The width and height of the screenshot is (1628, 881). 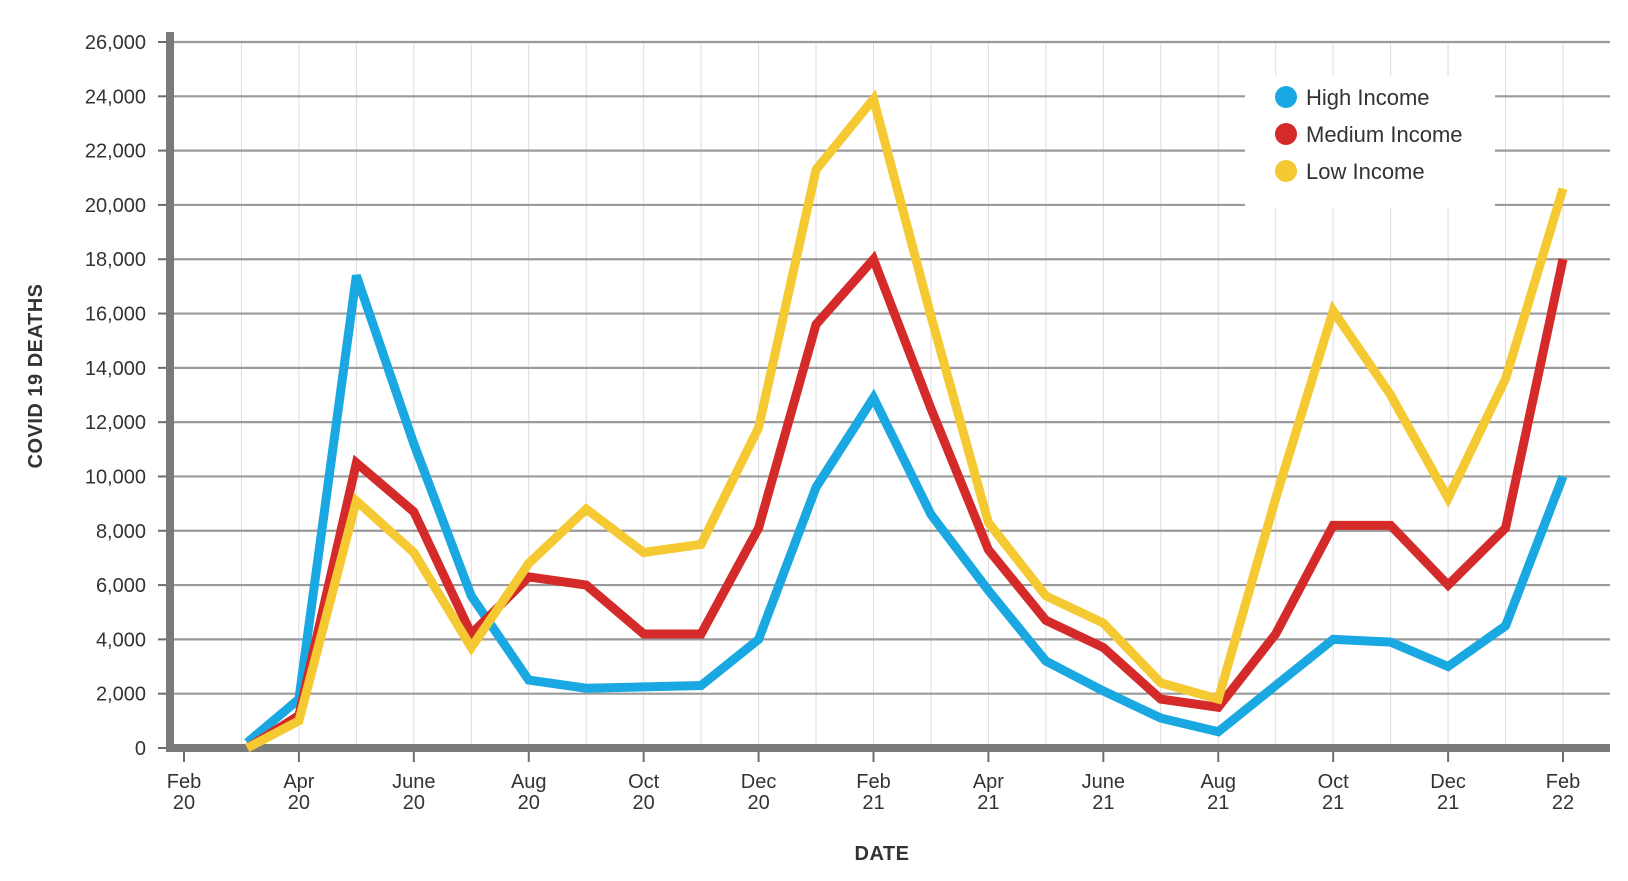 What do you see at coordinates (140, 749) in the screenshot?
I see `y-tick-label: 0` at bounding box center [140, 749].